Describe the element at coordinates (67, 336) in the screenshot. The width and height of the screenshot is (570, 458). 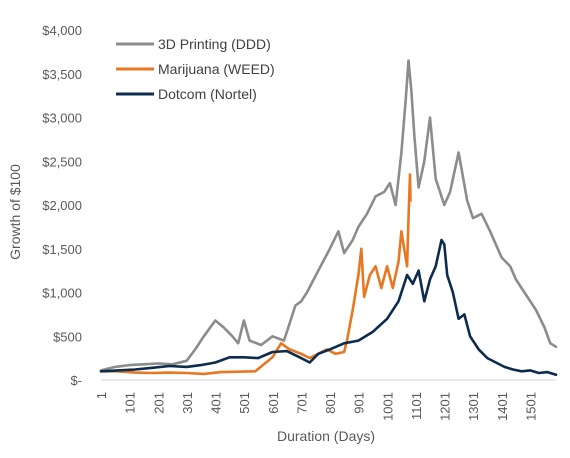
I see `y-tick-label: $500` at that location.